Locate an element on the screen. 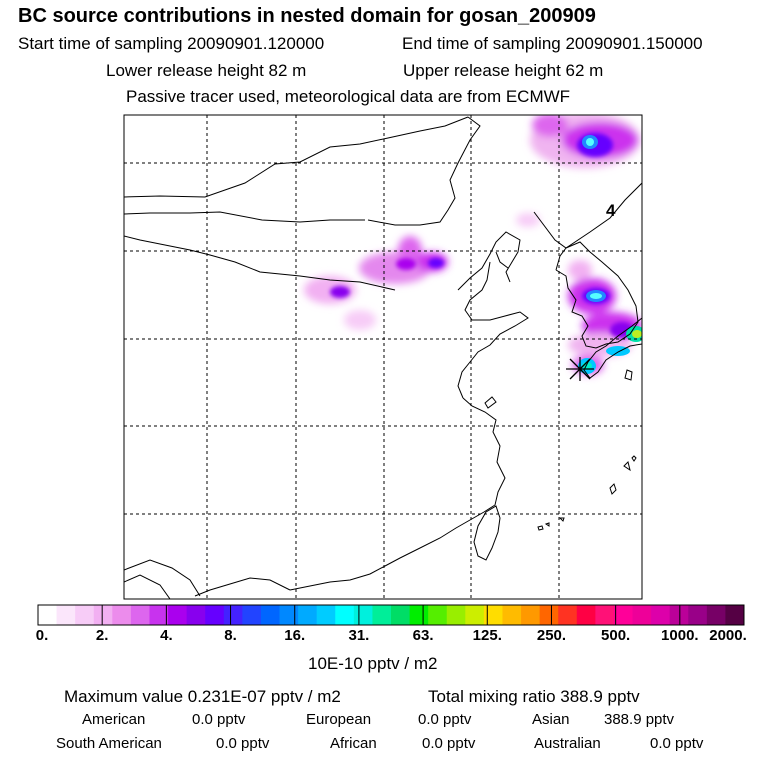 This screenshot has height=768, width=768. colorbar-tick-label: 63. is located at coordinates (423, 635).